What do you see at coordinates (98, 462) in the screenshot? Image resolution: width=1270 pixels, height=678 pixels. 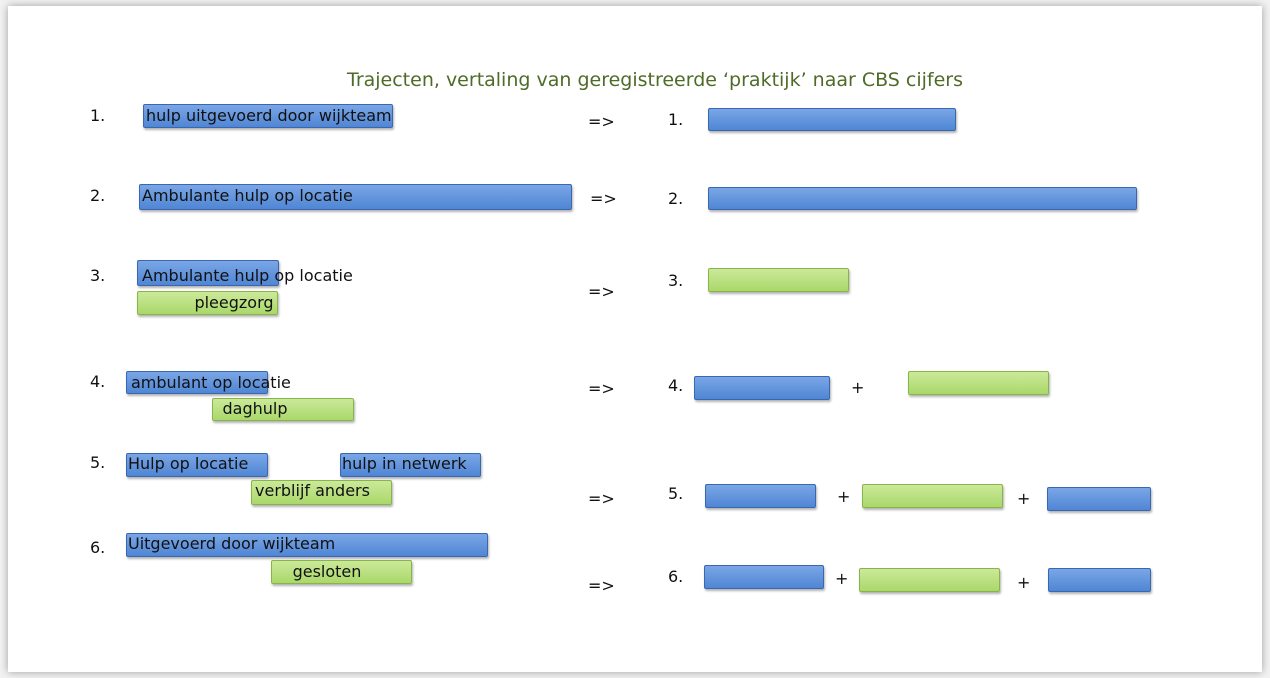 I see `row-number: 5.` at bounding box center [98, 462].